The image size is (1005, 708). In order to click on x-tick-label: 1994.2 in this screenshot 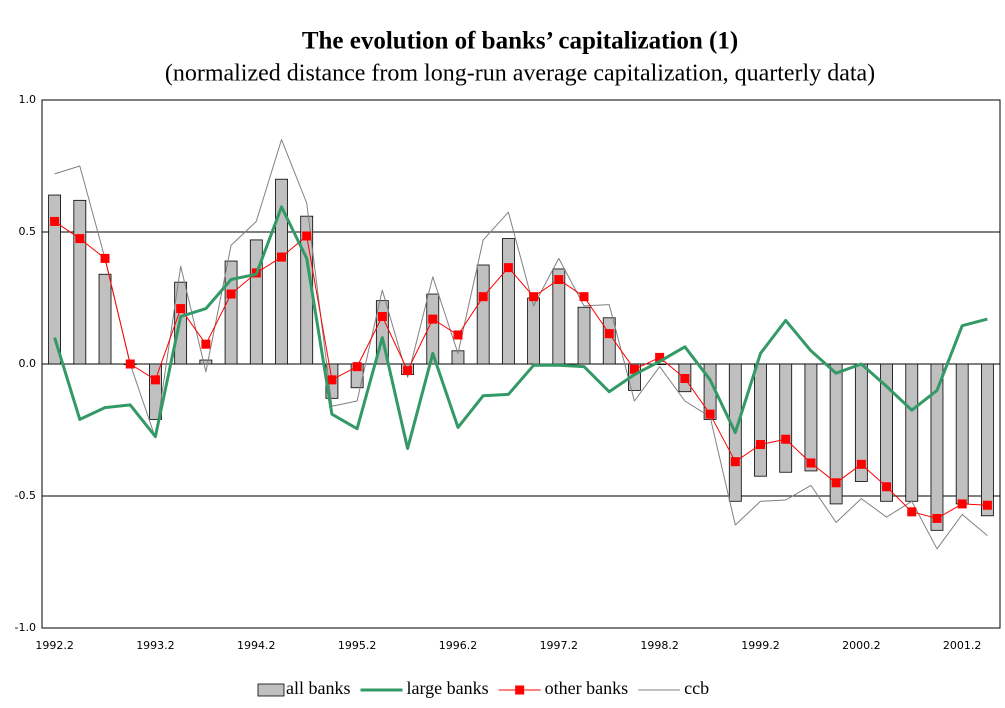, I will do `click(256, 645)`.